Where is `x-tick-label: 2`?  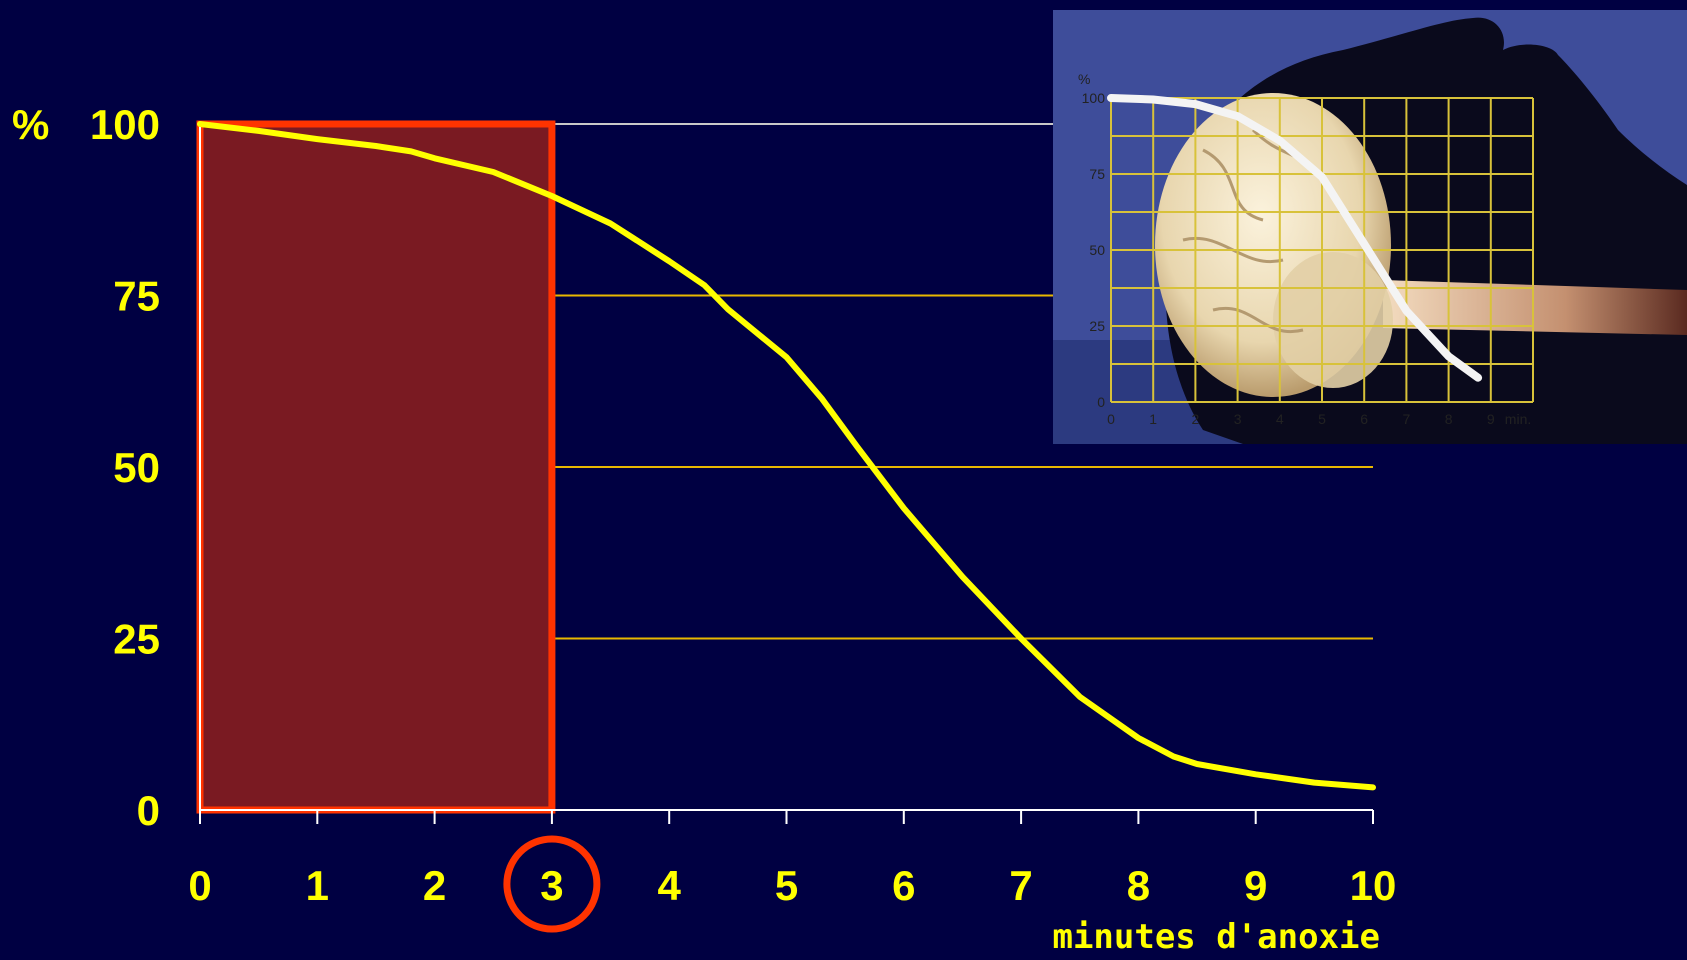 x-tick-label: 2 is located at coordinates (434, 885).